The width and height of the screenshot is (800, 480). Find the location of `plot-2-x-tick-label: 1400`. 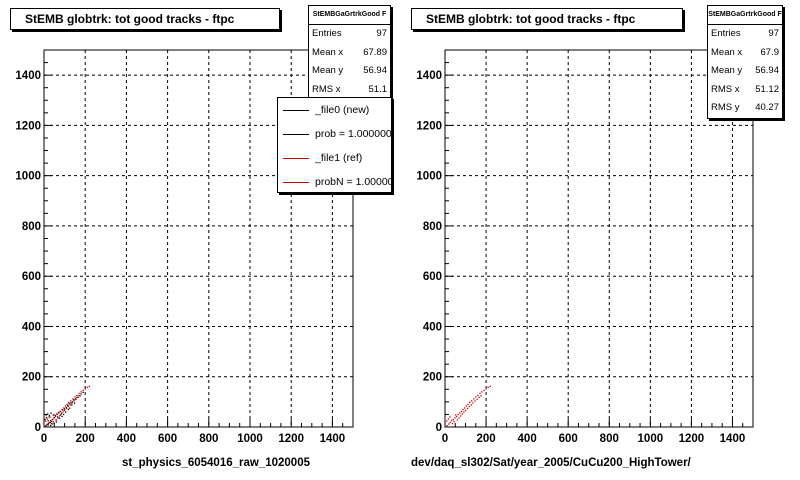

plot-2-x-tick-label: 1400 is located at coordinates (733, 439).